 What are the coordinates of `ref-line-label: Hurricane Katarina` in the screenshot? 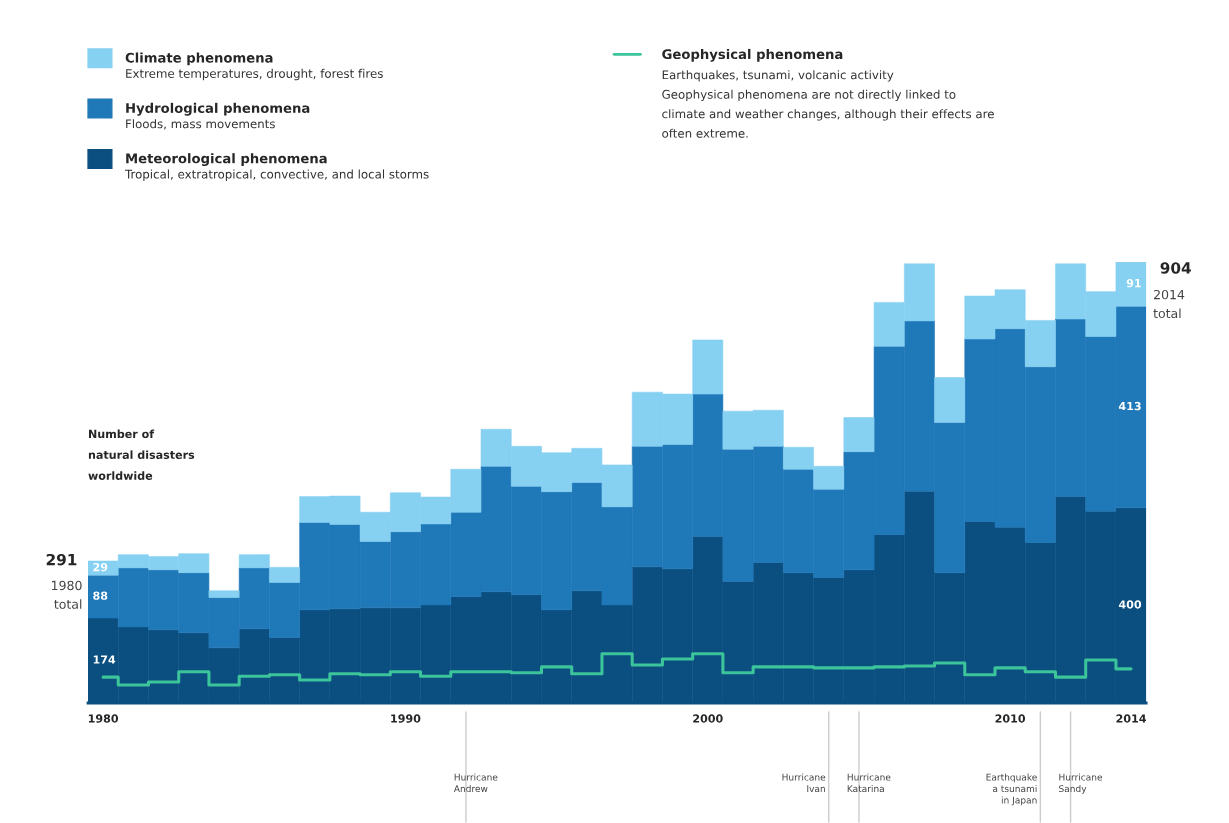 It's located at (869, 783).